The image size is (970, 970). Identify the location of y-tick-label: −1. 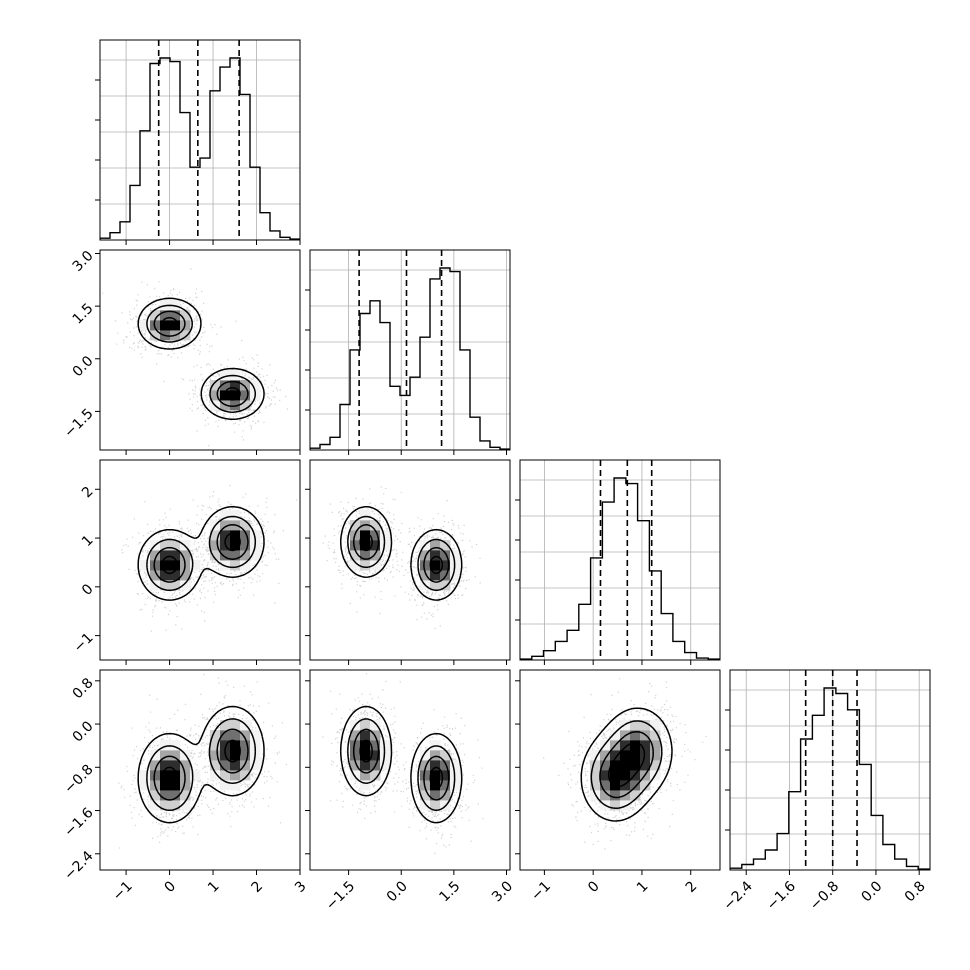
(84, 643).